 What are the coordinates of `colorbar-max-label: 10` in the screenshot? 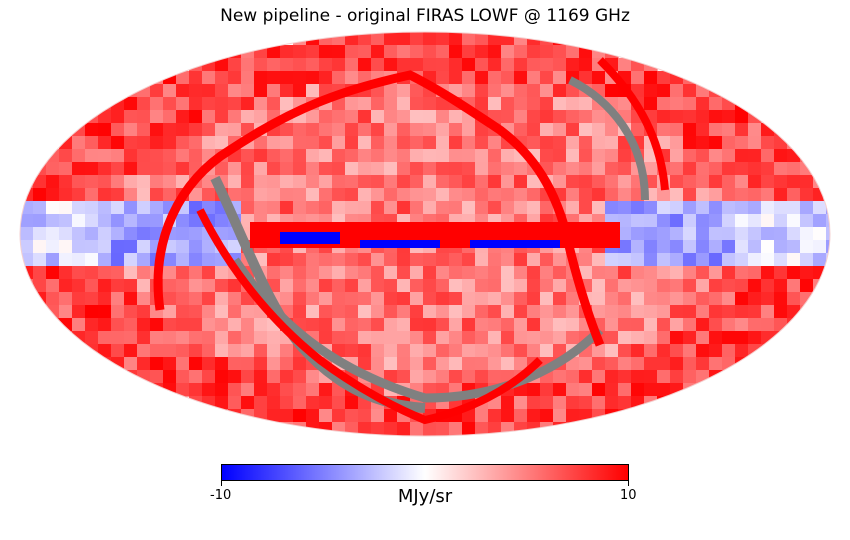 It's located at (628, 495).